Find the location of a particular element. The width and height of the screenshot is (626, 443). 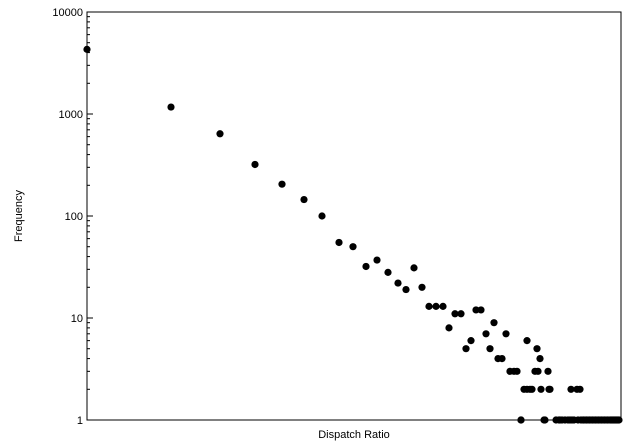

y-tick-label: 1 is located at coordinates (80, 421).